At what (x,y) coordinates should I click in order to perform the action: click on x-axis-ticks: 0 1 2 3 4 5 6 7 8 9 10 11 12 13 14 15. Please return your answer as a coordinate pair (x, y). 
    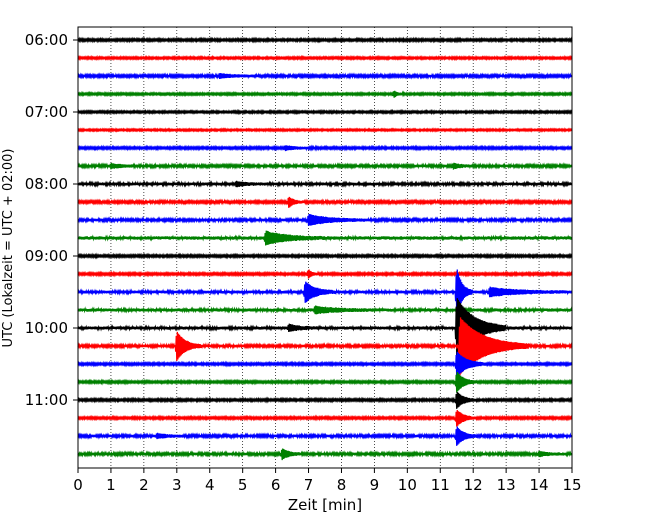
    Looking at the image, I should click on (327, 481).